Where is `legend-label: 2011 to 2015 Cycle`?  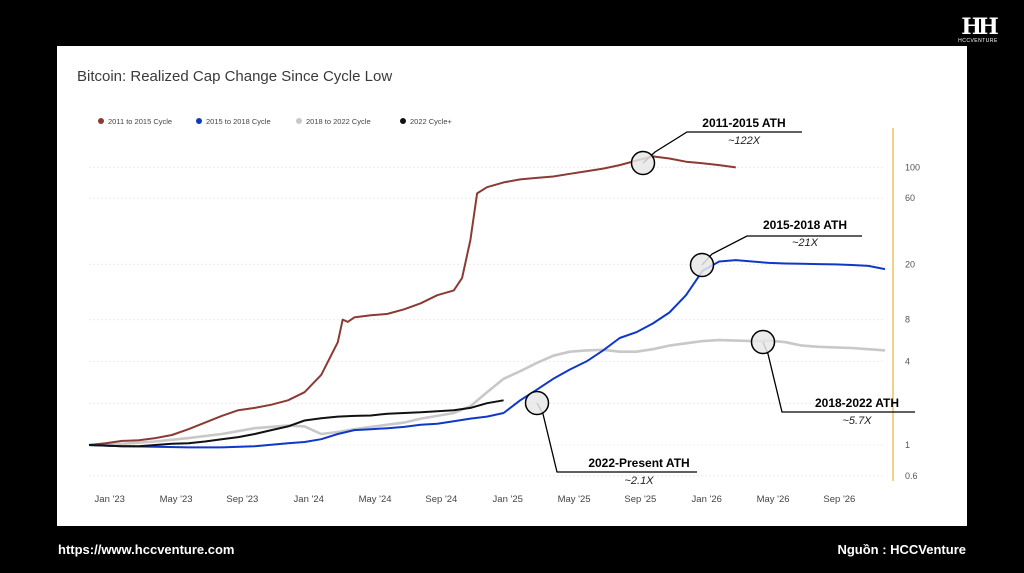 legend-label: 2011 to 2015 Cycle is located at coordinates (140, 121).